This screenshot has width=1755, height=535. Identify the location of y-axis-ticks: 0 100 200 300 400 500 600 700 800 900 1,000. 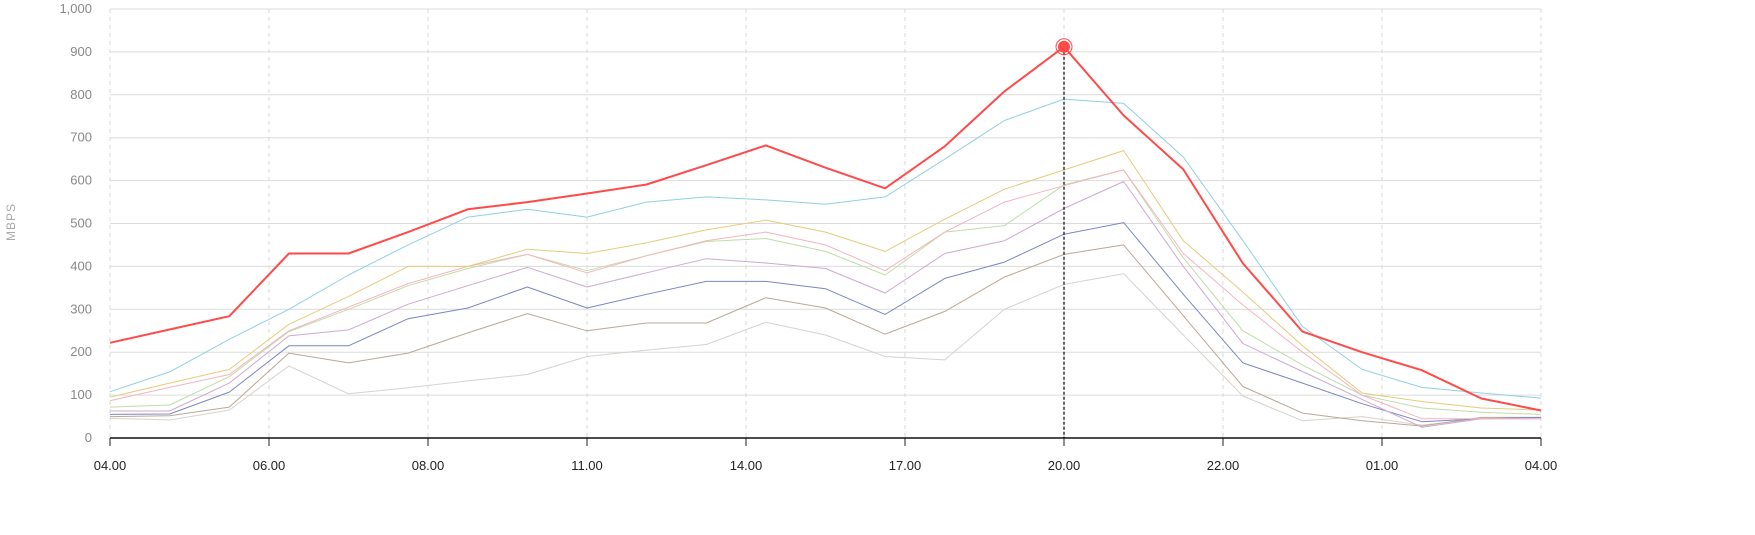
(75, 223).